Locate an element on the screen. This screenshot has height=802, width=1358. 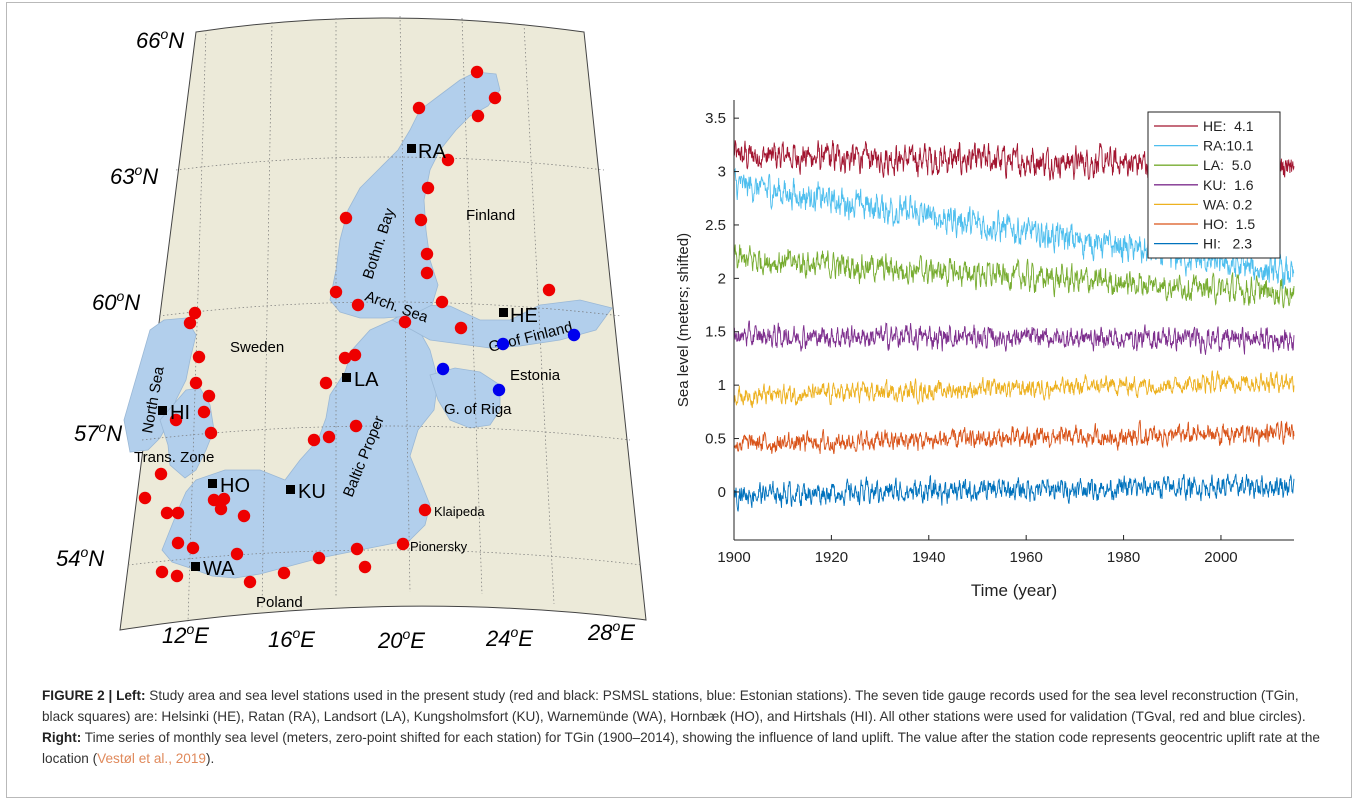
lat-66-label: 66oN is located at coordinates (160, 39).